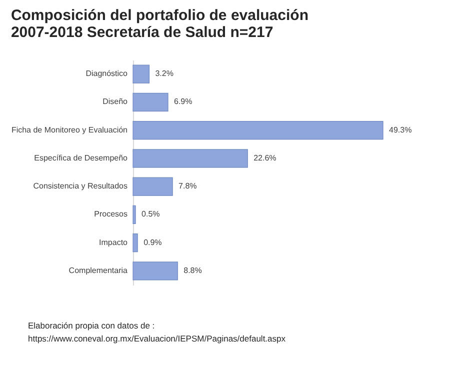  I want to click on y-tick-label: Procesos, so click(111, 214).